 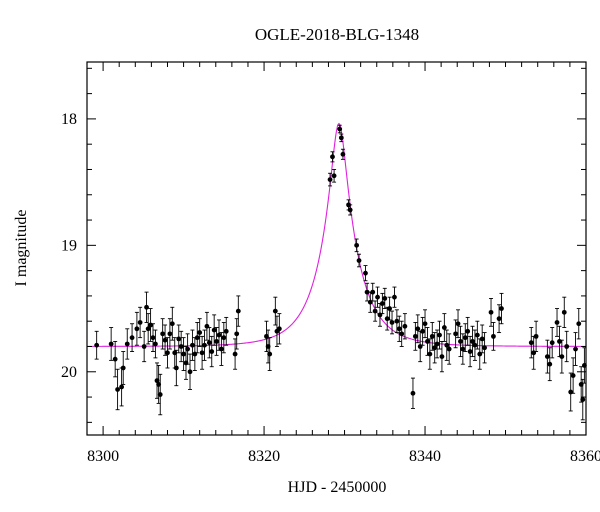 I want to click on x-tick-label: 8360, so click(x=585, y=456).